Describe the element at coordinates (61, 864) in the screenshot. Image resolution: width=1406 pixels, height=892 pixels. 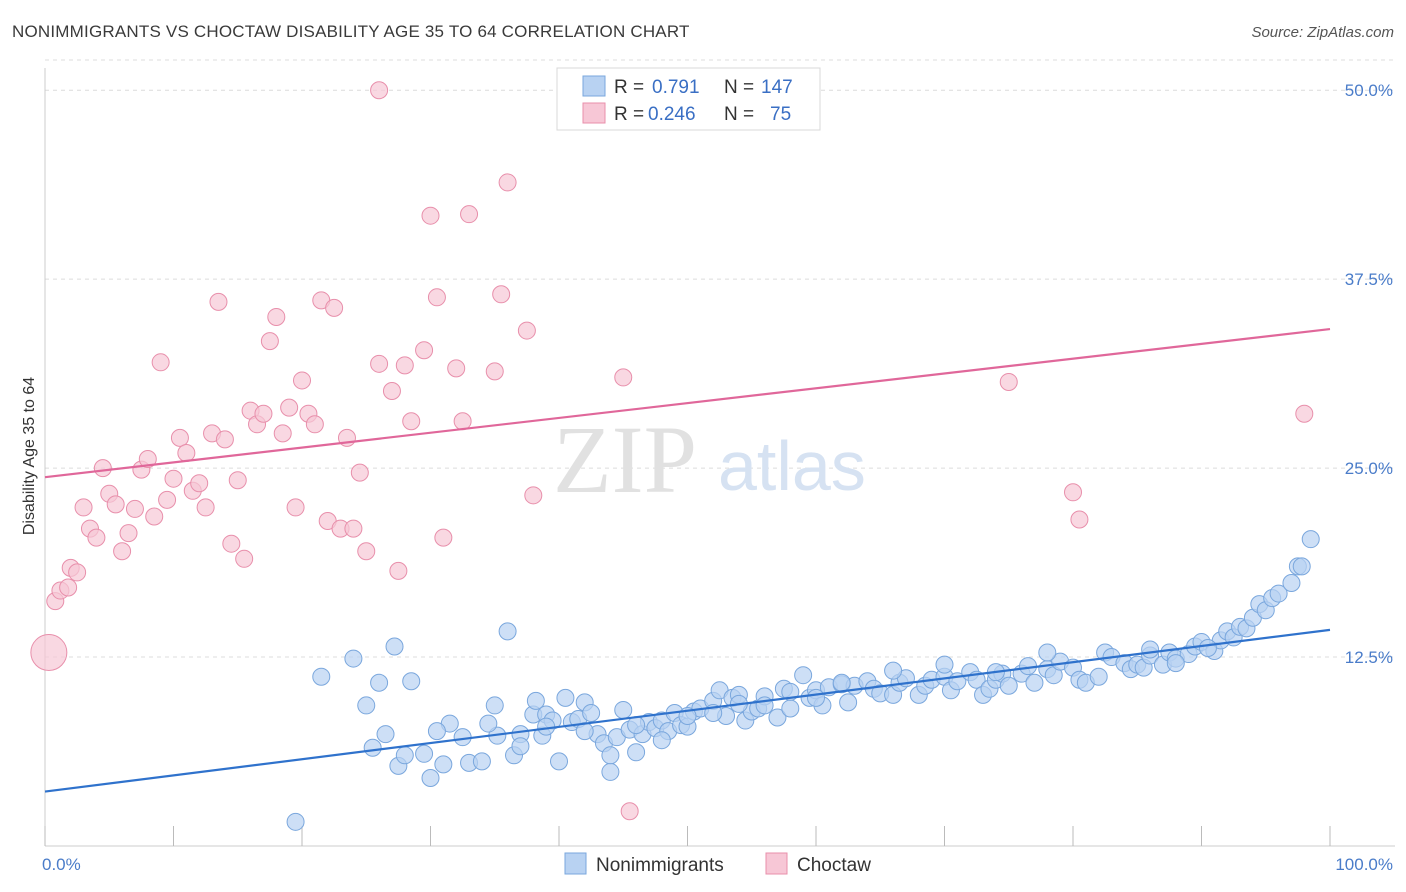
I see `x-tick-label: 0.0%` at that location.